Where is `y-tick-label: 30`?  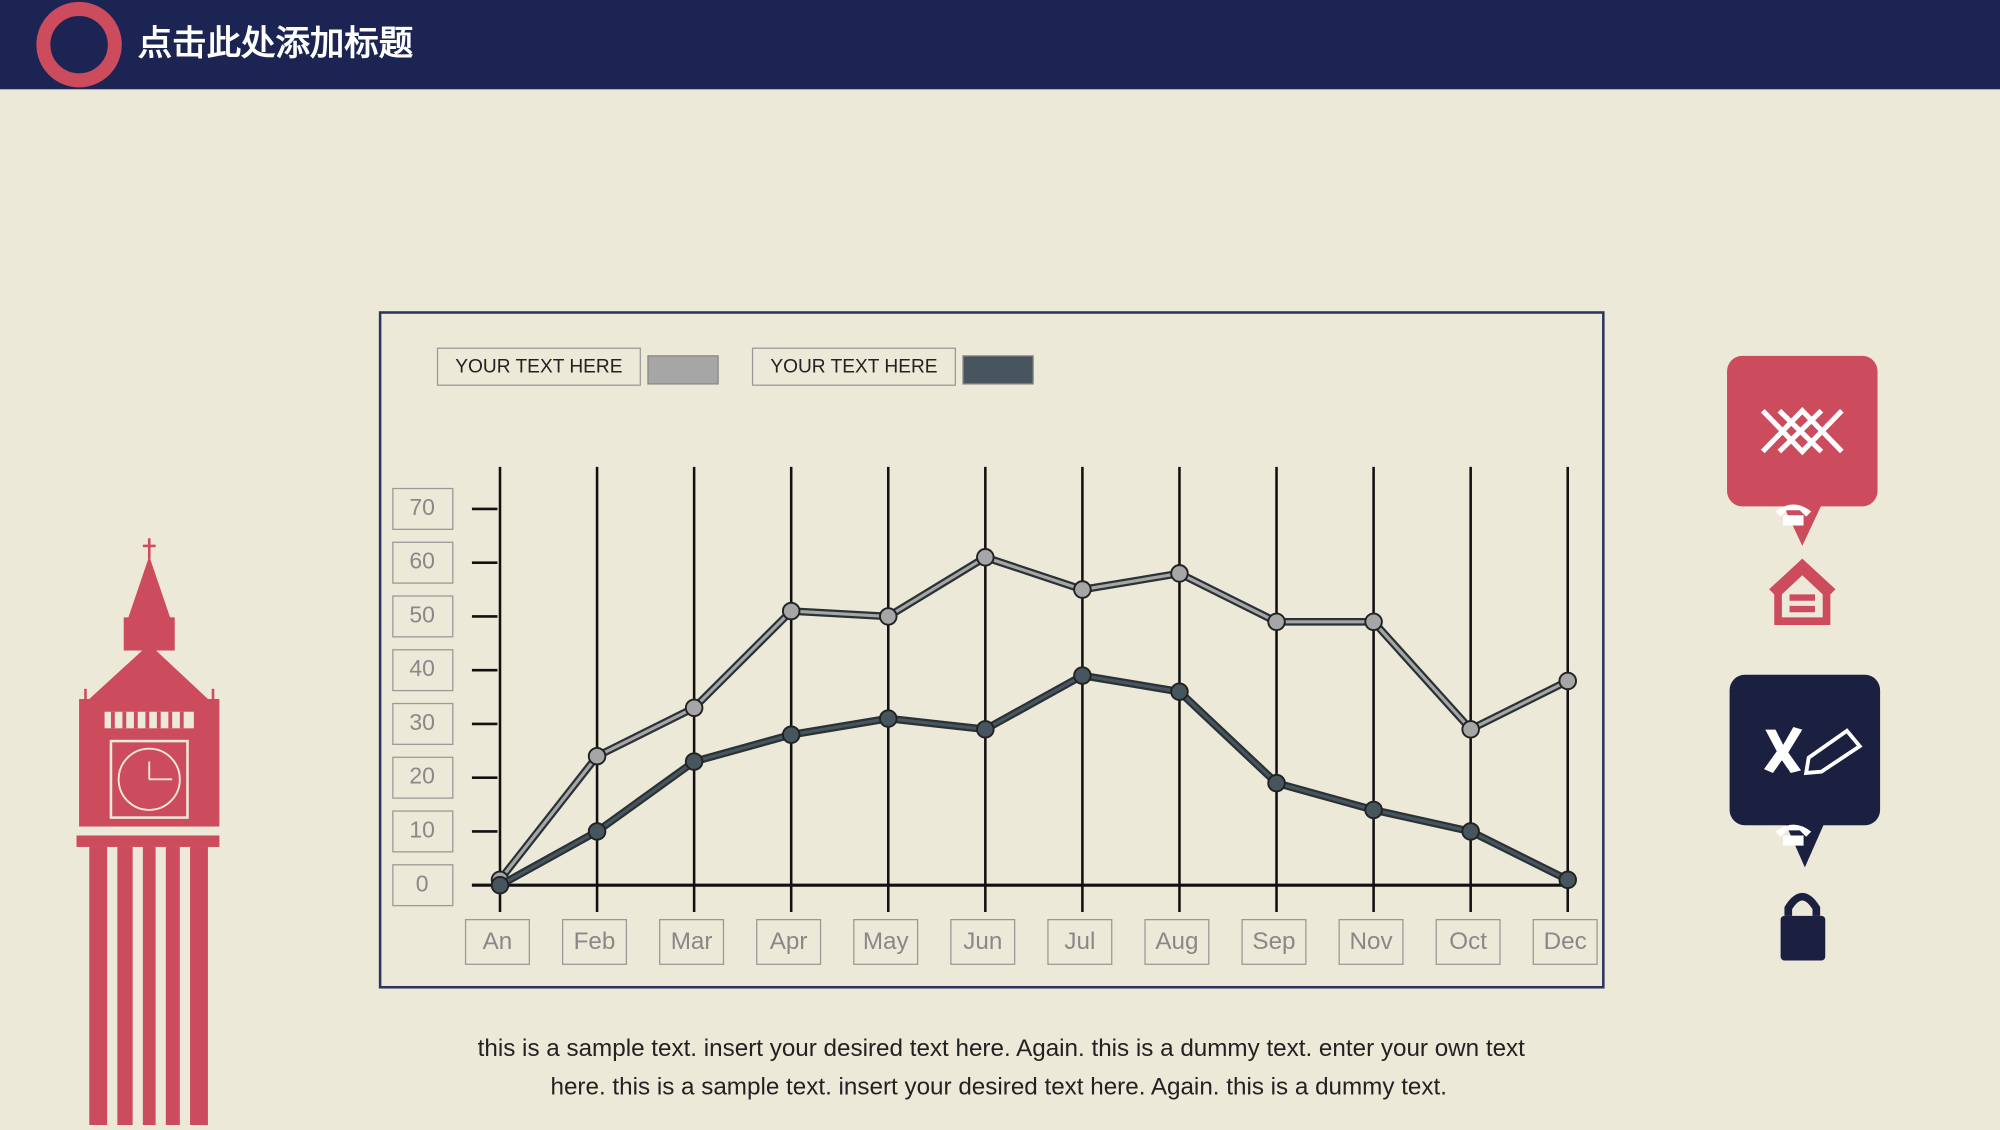 y-tick-label: 30 is located at coordinates (422, 722).